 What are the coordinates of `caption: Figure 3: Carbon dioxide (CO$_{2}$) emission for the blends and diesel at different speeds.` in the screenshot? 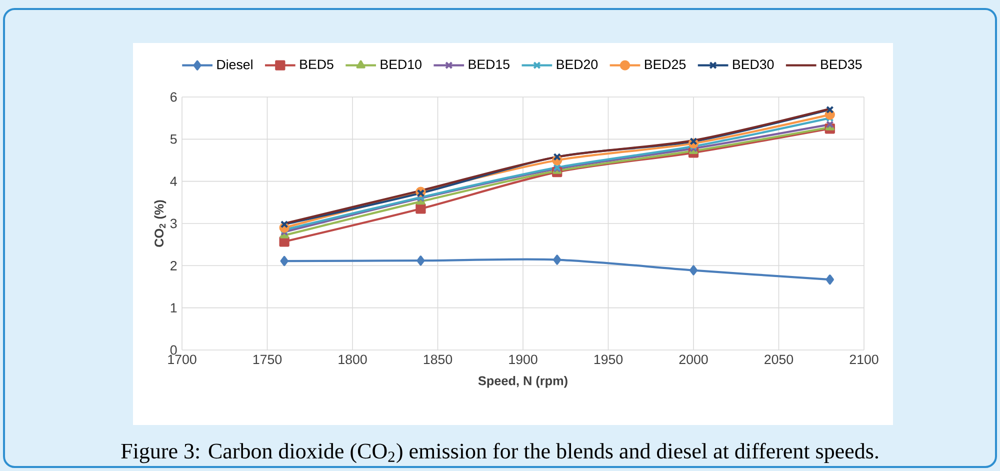 It's located at (499, 453).